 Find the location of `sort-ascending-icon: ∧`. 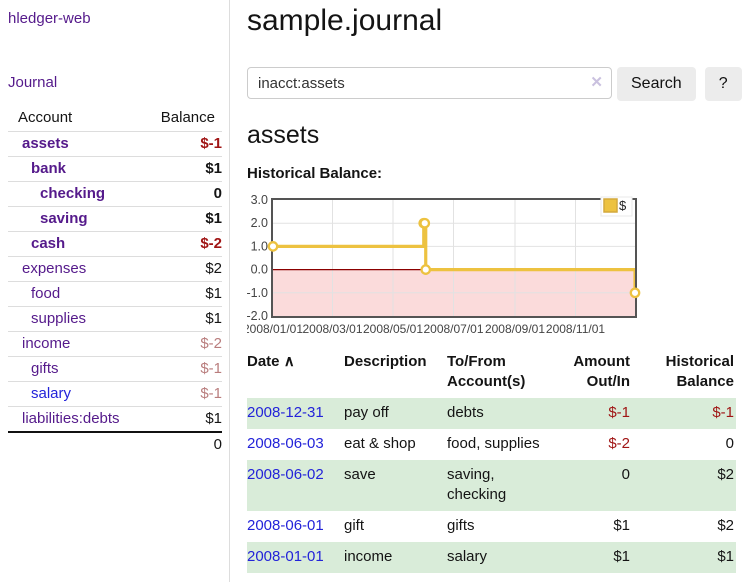

sort-ascending-icon: ∧ is located at coordinates (289, 361).